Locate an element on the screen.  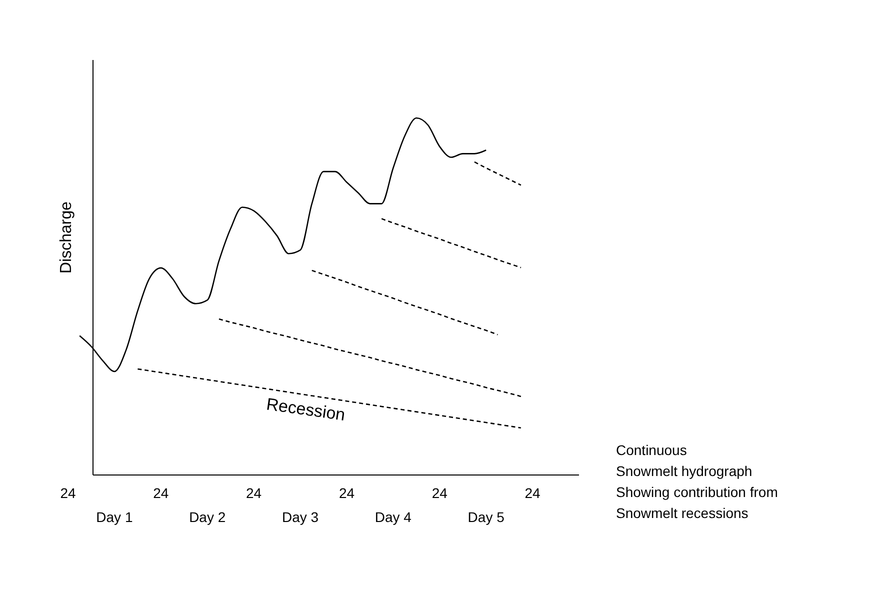
text: Continuous Snowmelt hydrograph Showing contribution from Snowmelt recessions is located at coordinates (697, 481).